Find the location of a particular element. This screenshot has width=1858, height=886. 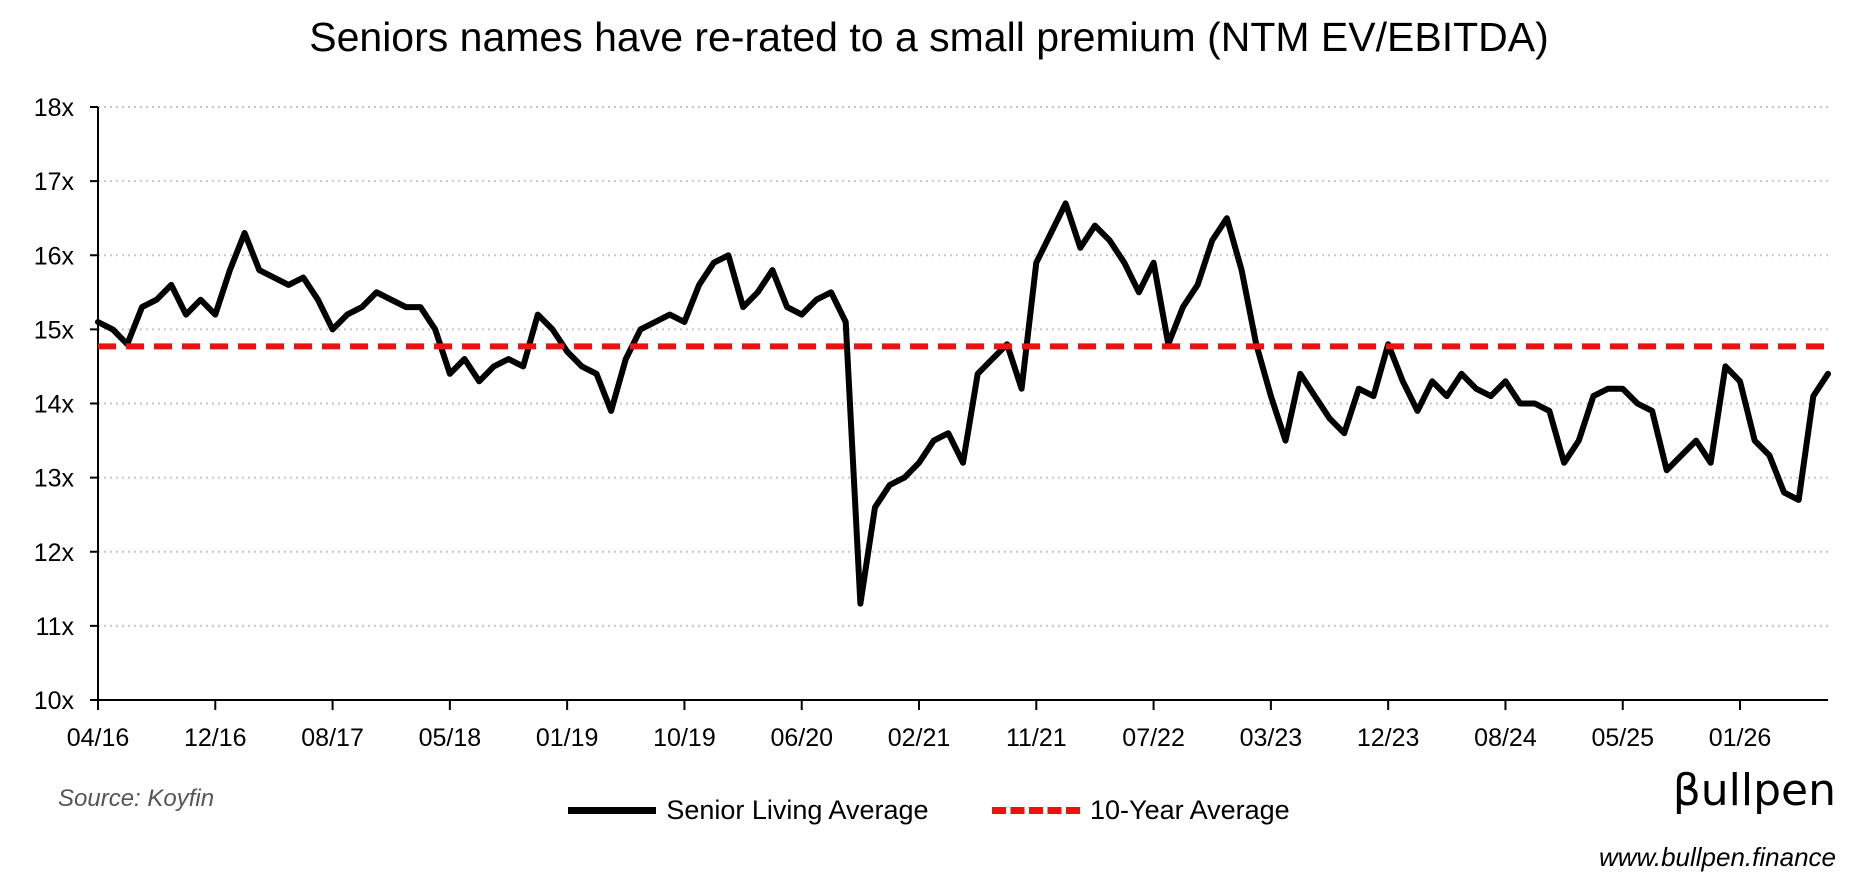

x-tick-label: 05/18 is located at coordinates (450, 738).